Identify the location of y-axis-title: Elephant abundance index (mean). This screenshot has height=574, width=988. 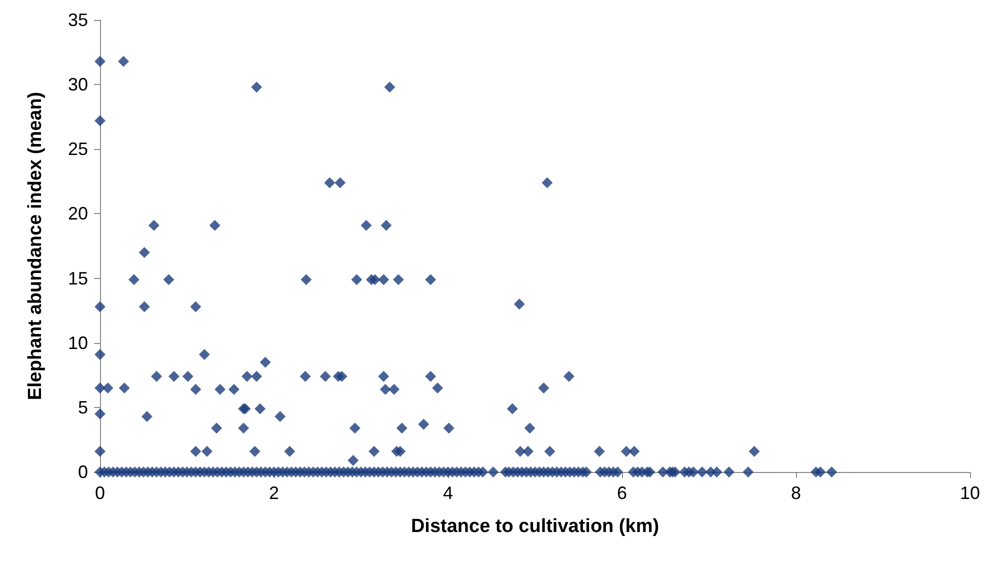
(35, 246).